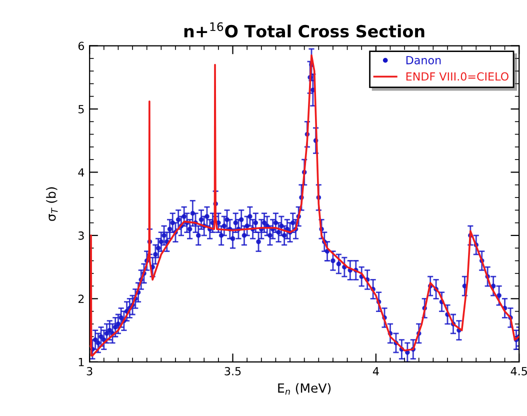 This screenshot has height=416, width=527. I want to click on legend-label: ENDF VIII.0=CIELO, so click(457, 76).